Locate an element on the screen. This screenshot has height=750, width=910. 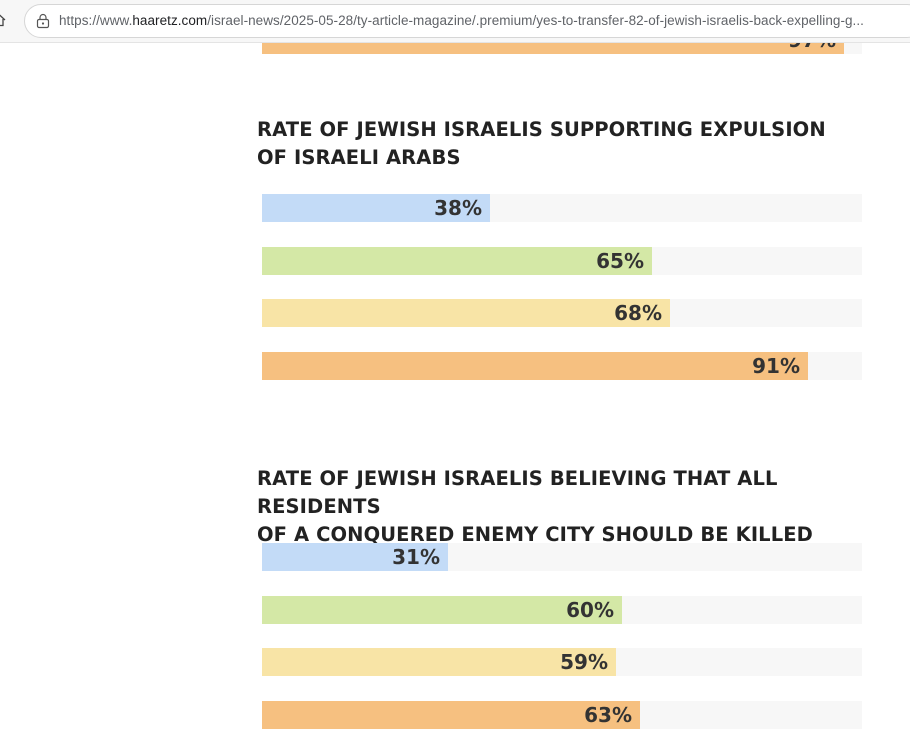
partial-bar: 97% is located at coordinates (553, 48).